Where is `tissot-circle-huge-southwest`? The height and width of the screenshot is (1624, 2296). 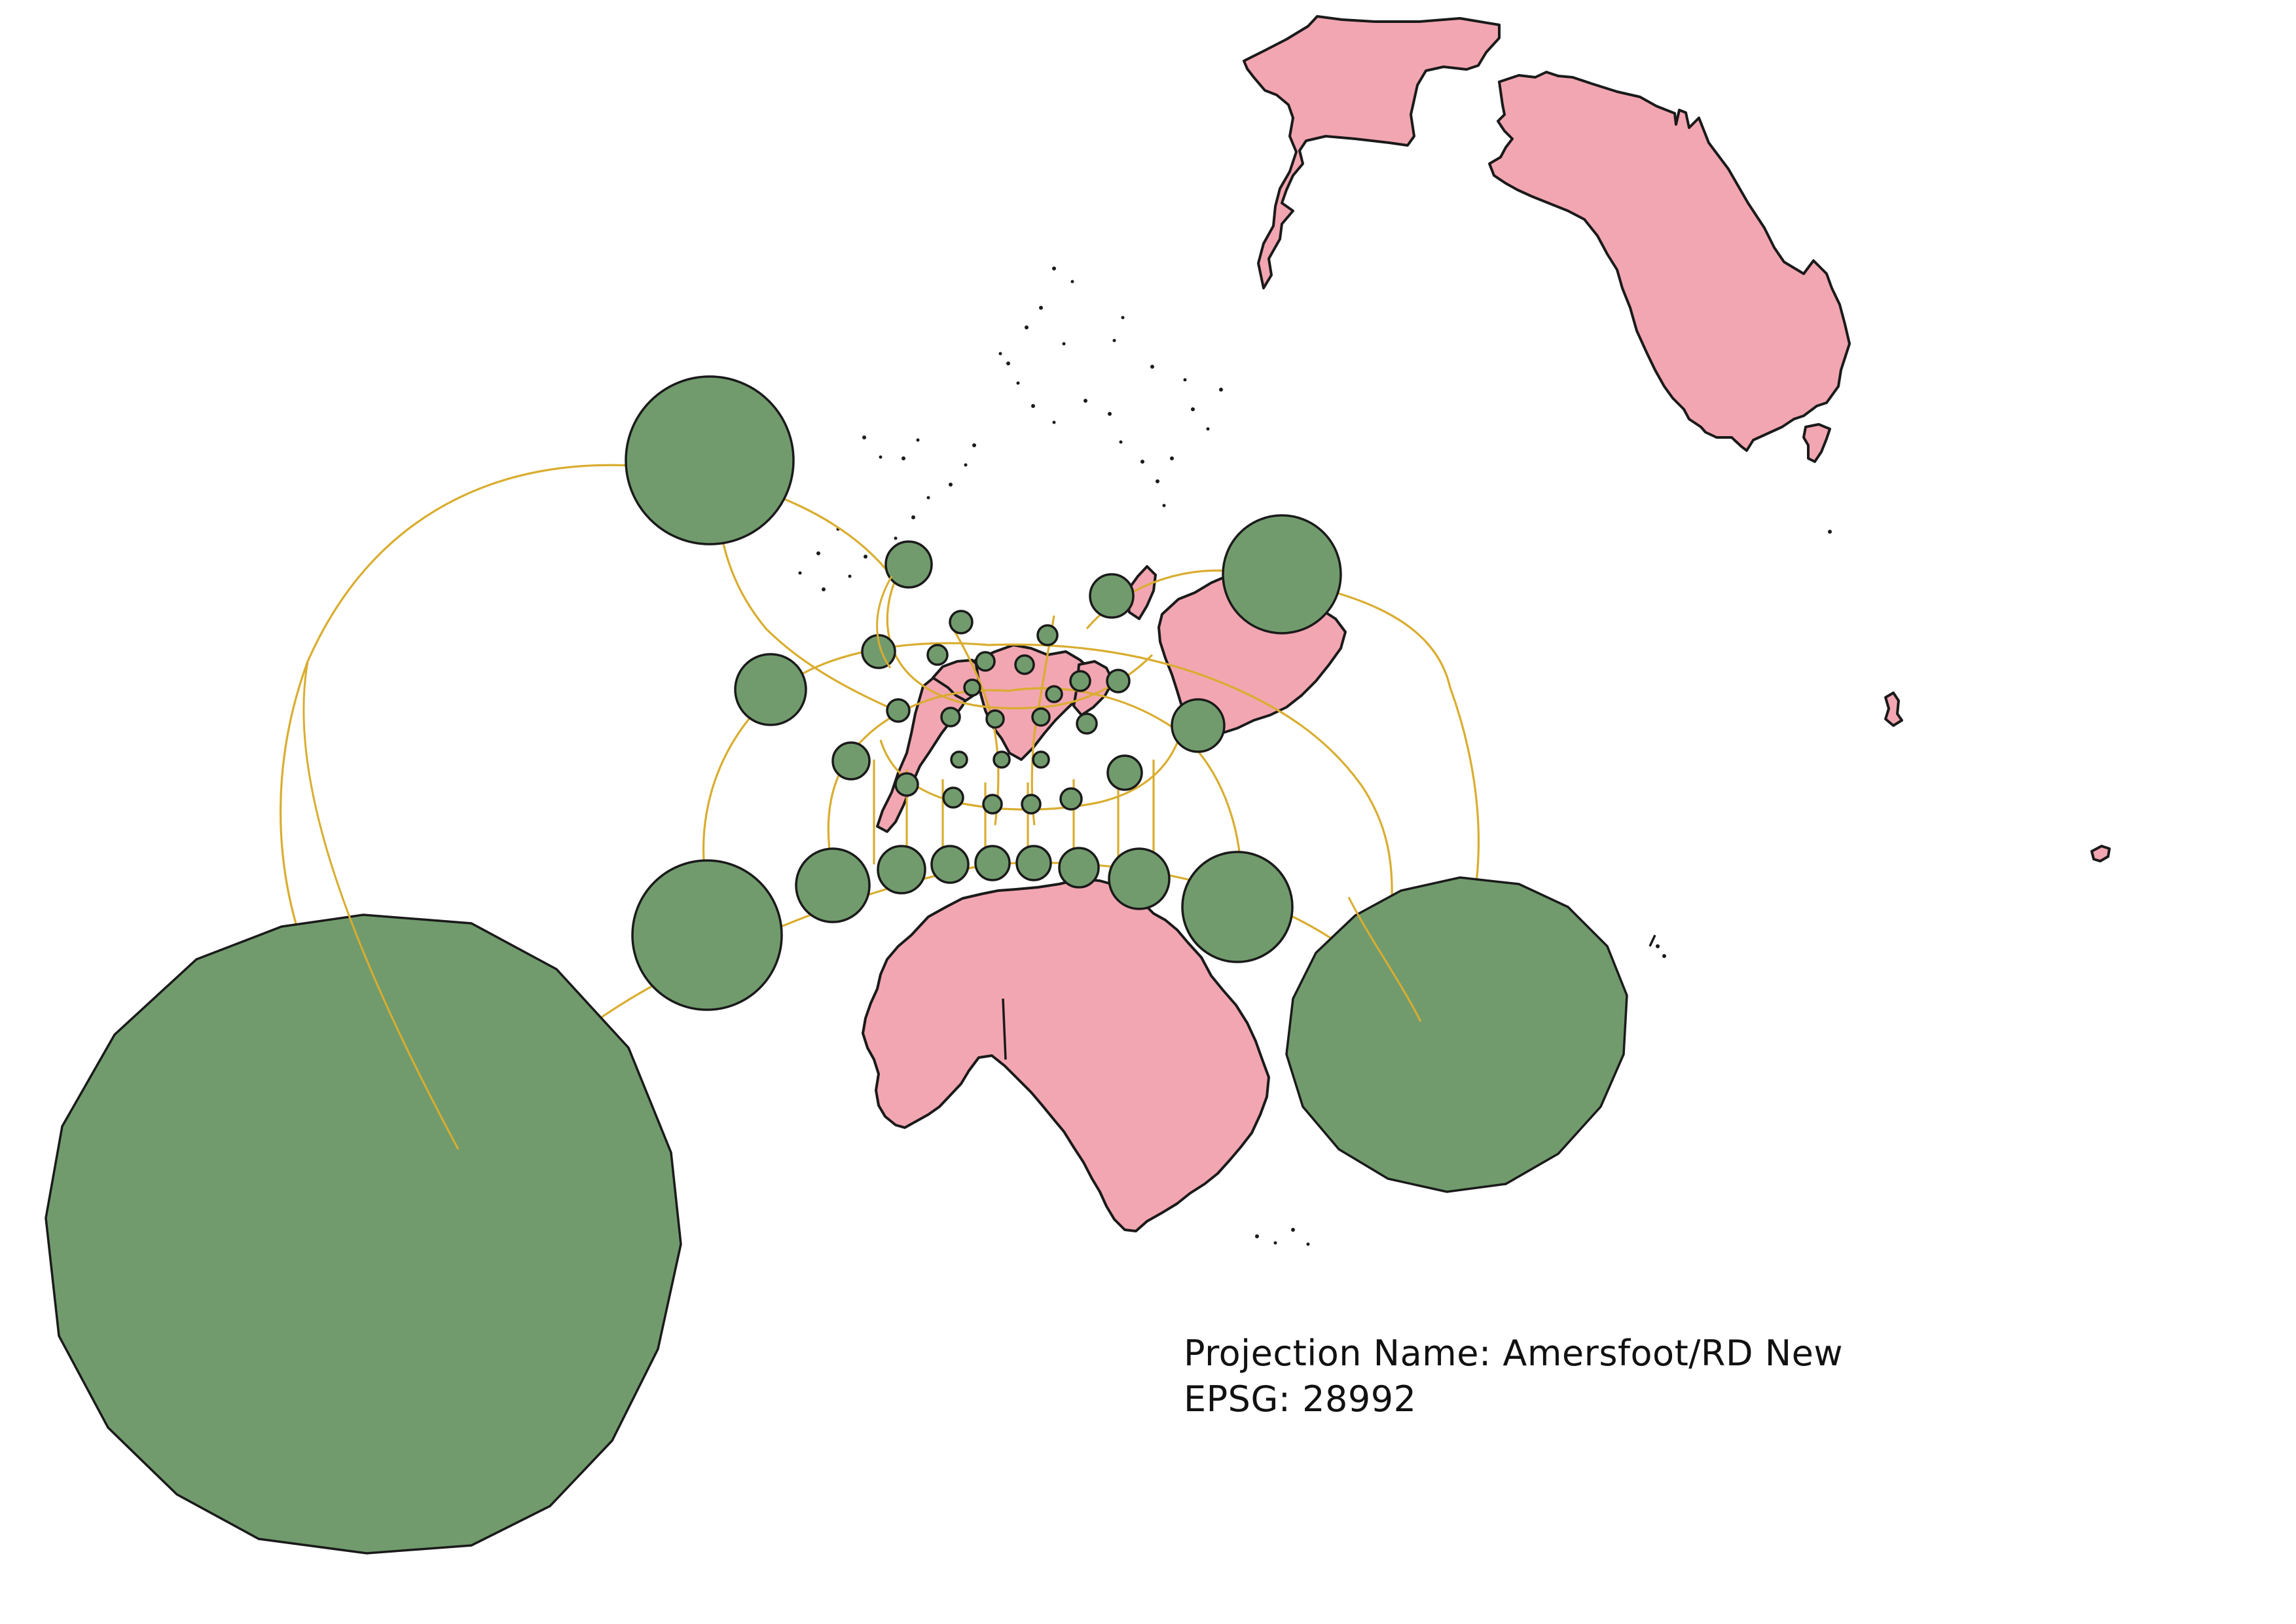 tissot-circle-huge-southwest is located at coordinates (363, 1234).